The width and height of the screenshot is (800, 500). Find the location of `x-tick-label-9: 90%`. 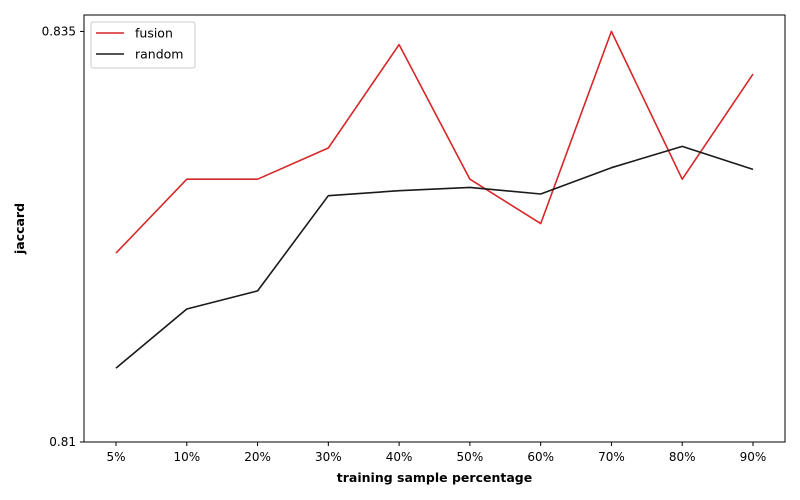

x-tick-label-9: 90% is located at coordinates (753, 457).